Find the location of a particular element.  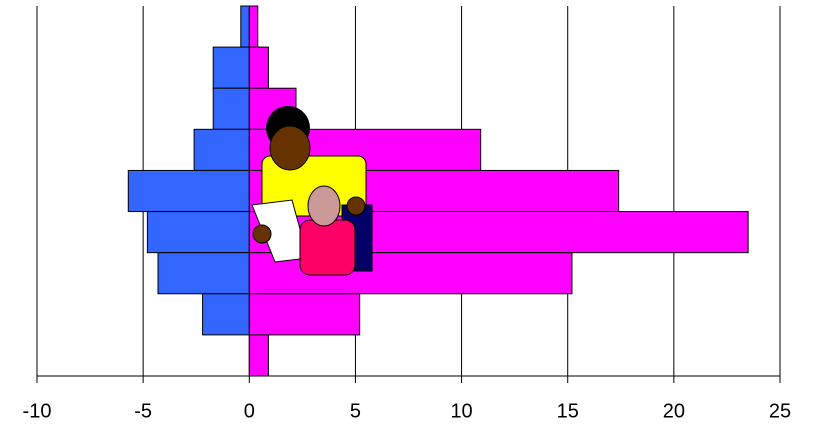

x-tick-label: 10 is located at coordinates (461, 411).